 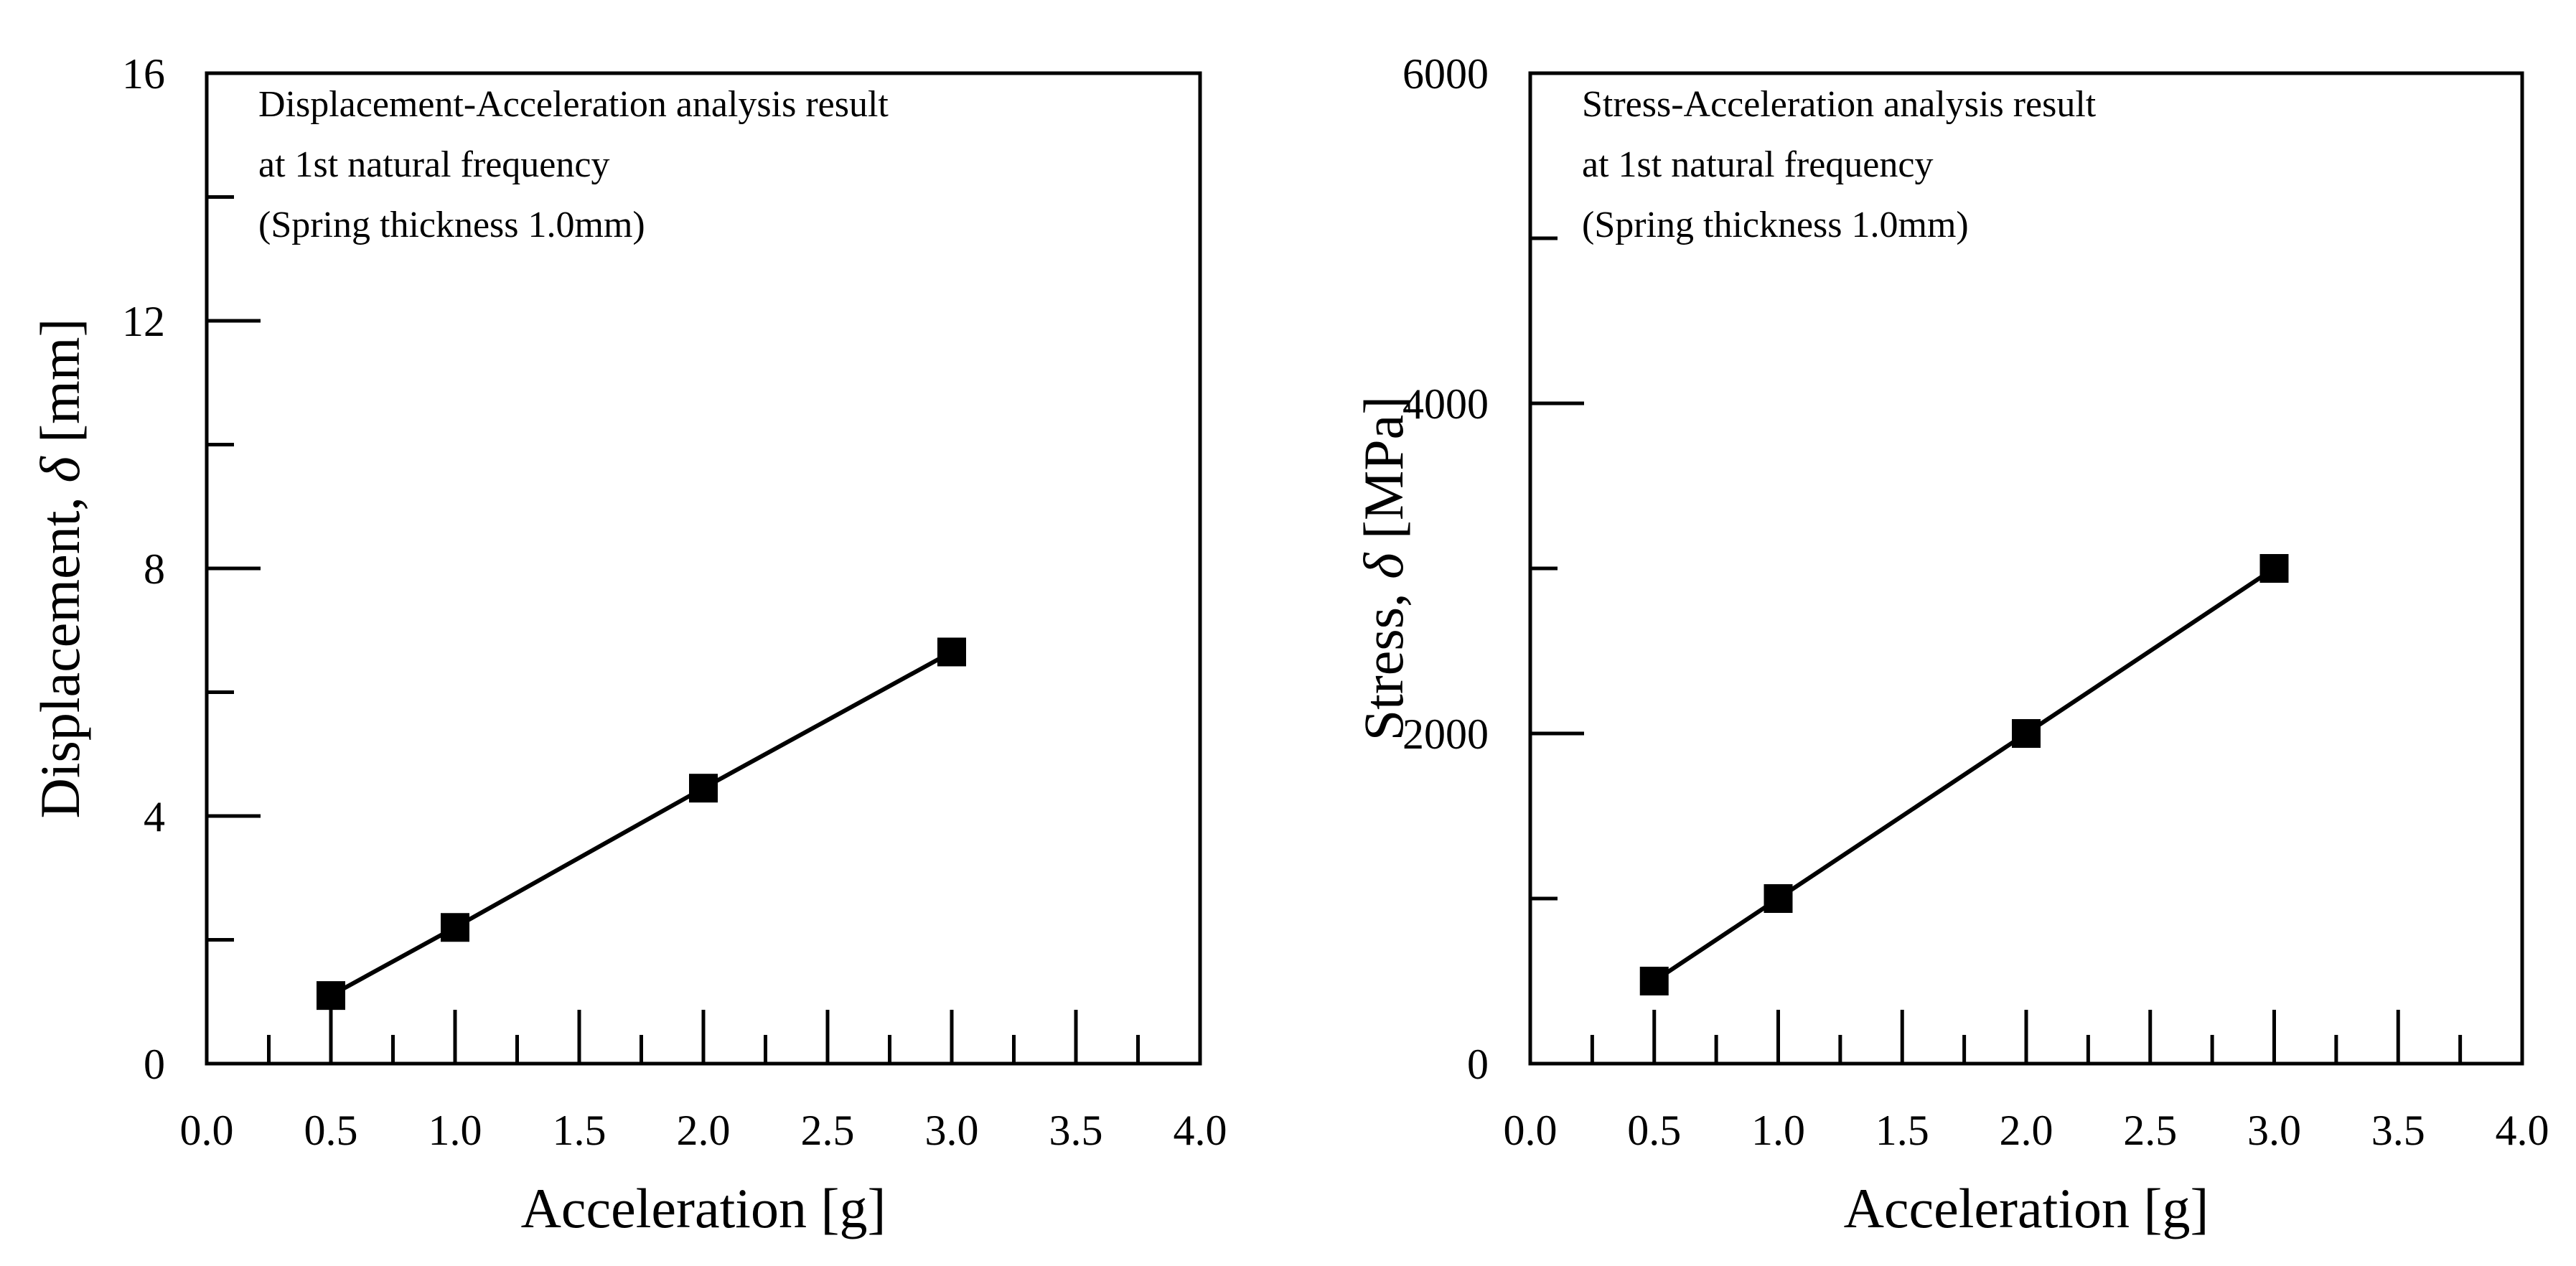 What do you see at coordinates (60, 651) in the screenshot?
I see `y-axis-title-text: Displacement,` at bounding box center [60, 651].